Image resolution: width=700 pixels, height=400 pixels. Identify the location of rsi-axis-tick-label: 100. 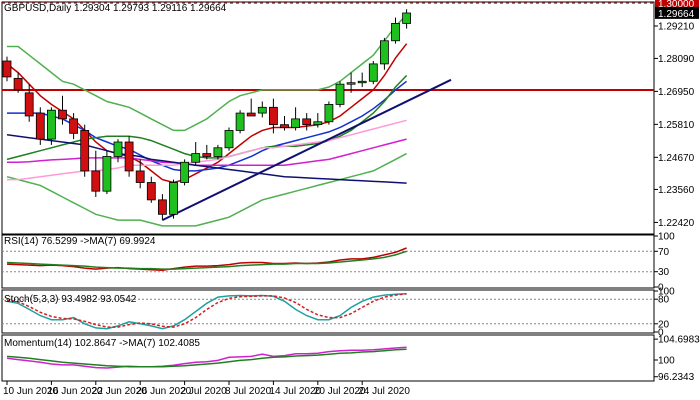
(666, 237).